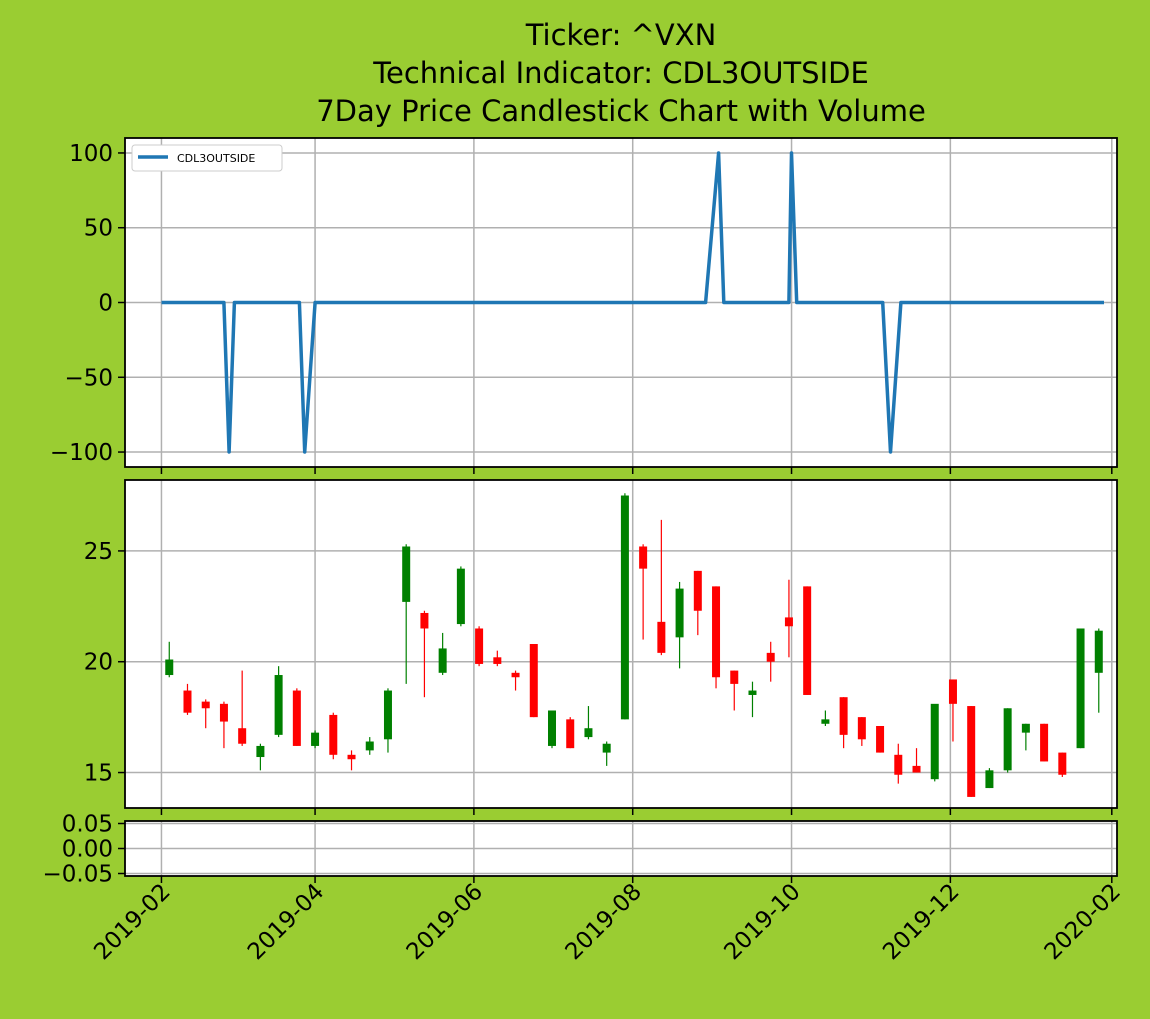  What do you see at coordinates (78, 875) in the screenshot?
I see `volume-ytick-label: −0.05` at bounding box center [78, 875].